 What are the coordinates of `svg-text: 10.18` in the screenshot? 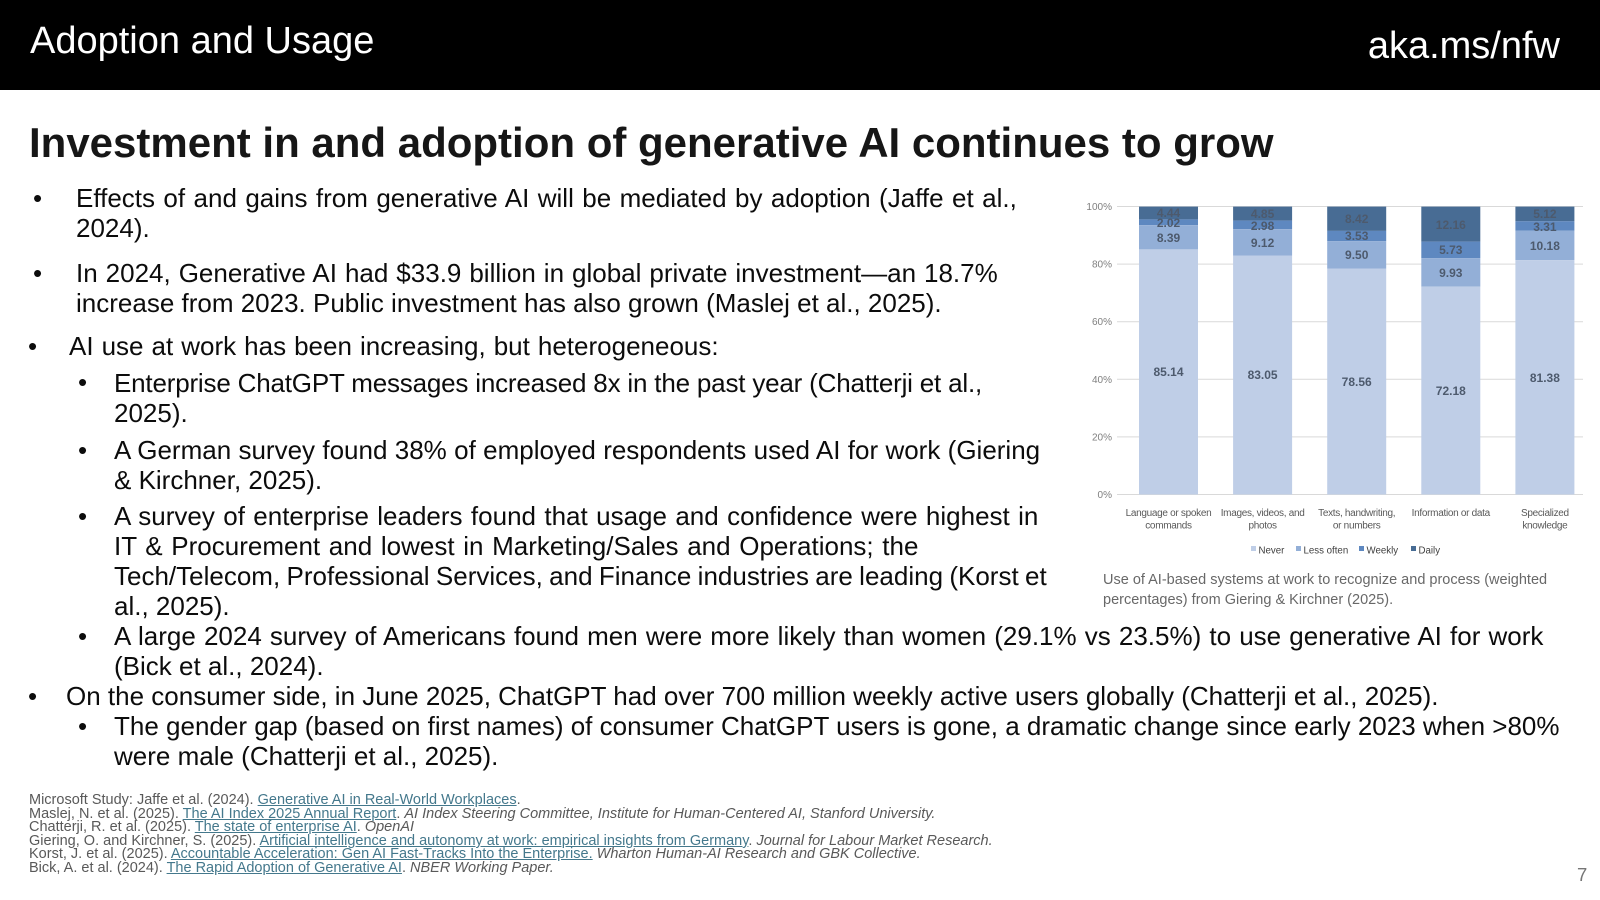 It's located at (1545, 246).